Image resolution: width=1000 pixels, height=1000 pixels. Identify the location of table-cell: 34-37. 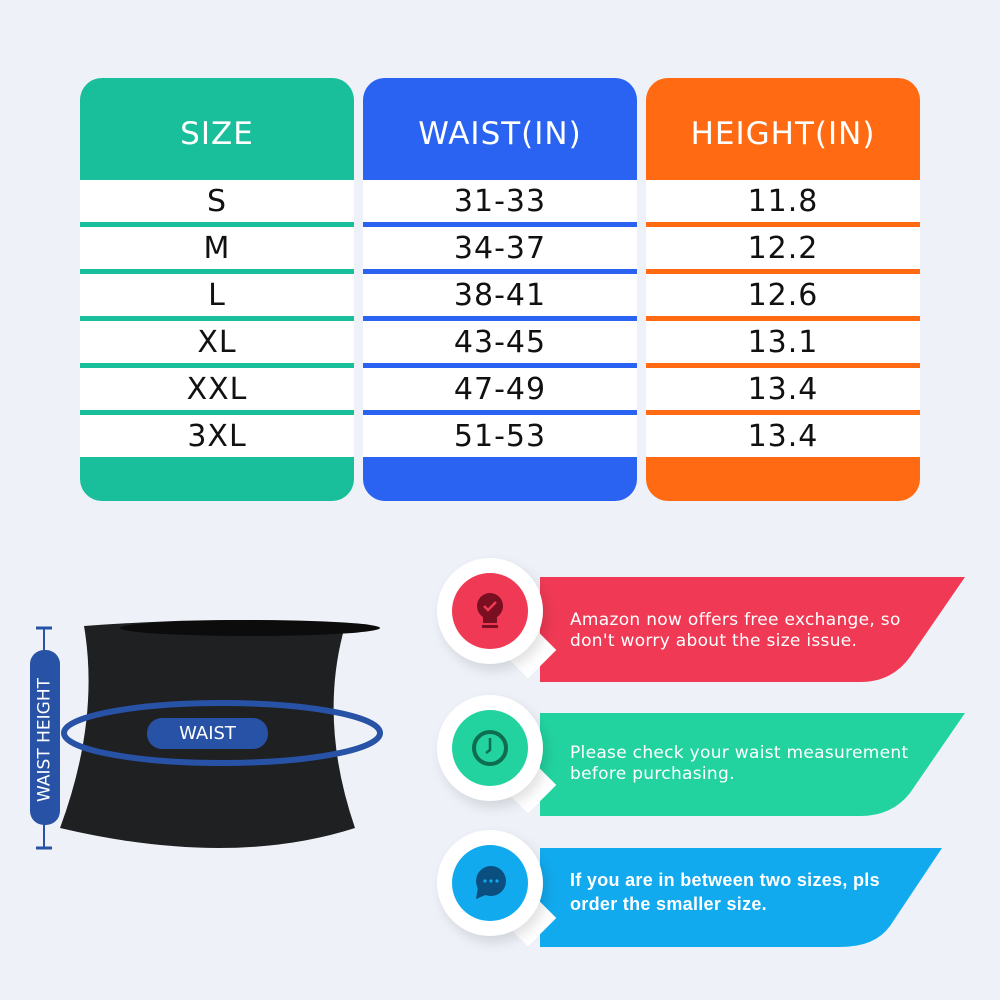
(500, 248).